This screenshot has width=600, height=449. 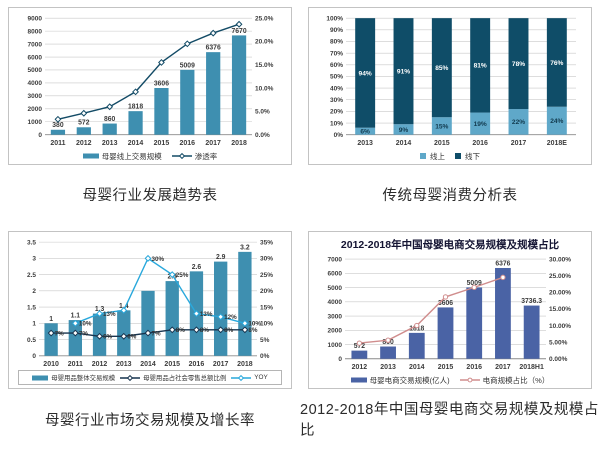 What do you see at coordinates (441, 68) in the screenshot?
I see `svg-text: 85%` at bounding box center [441, 68].